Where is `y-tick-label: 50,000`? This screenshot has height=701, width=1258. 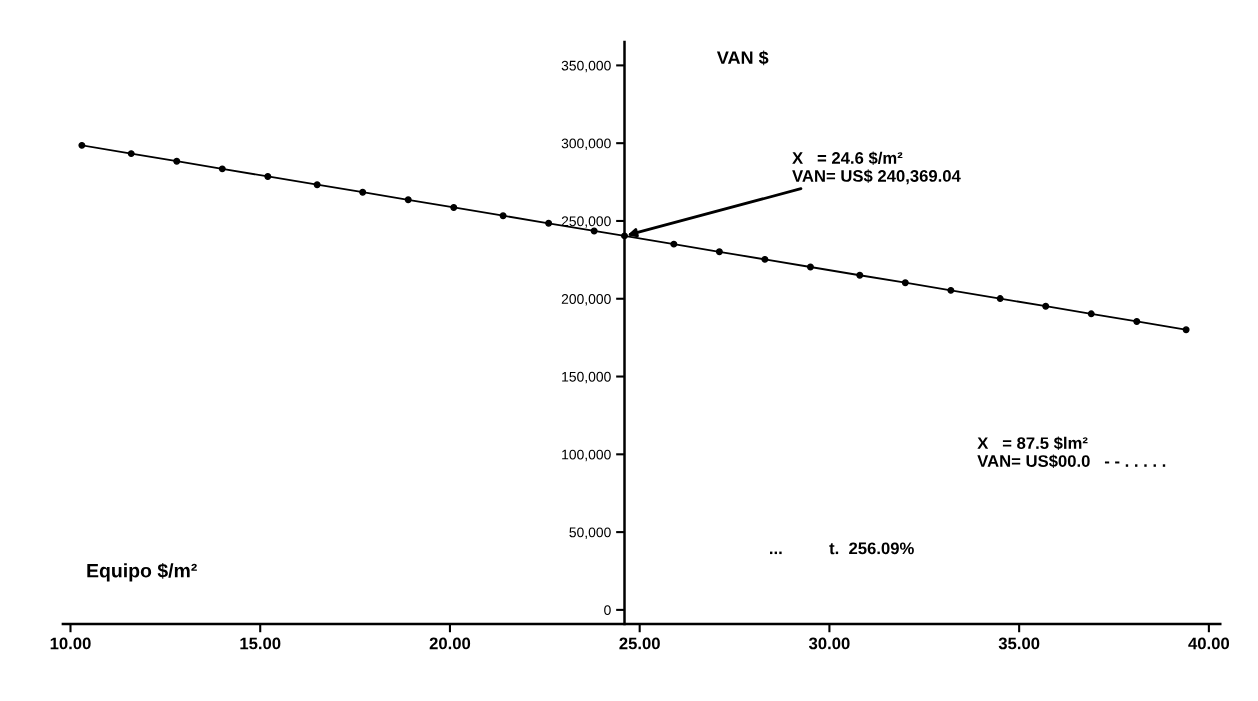
y-tick-label: 50,000 is located at coordinates (590, 533).